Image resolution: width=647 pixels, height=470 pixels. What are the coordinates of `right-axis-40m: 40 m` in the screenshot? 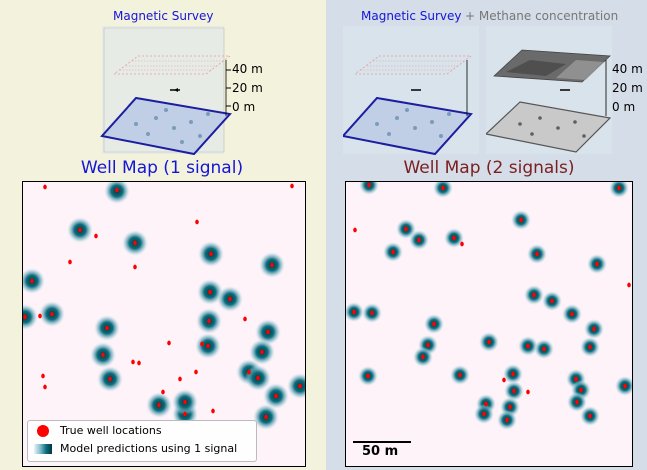 It's located at (627, 69).